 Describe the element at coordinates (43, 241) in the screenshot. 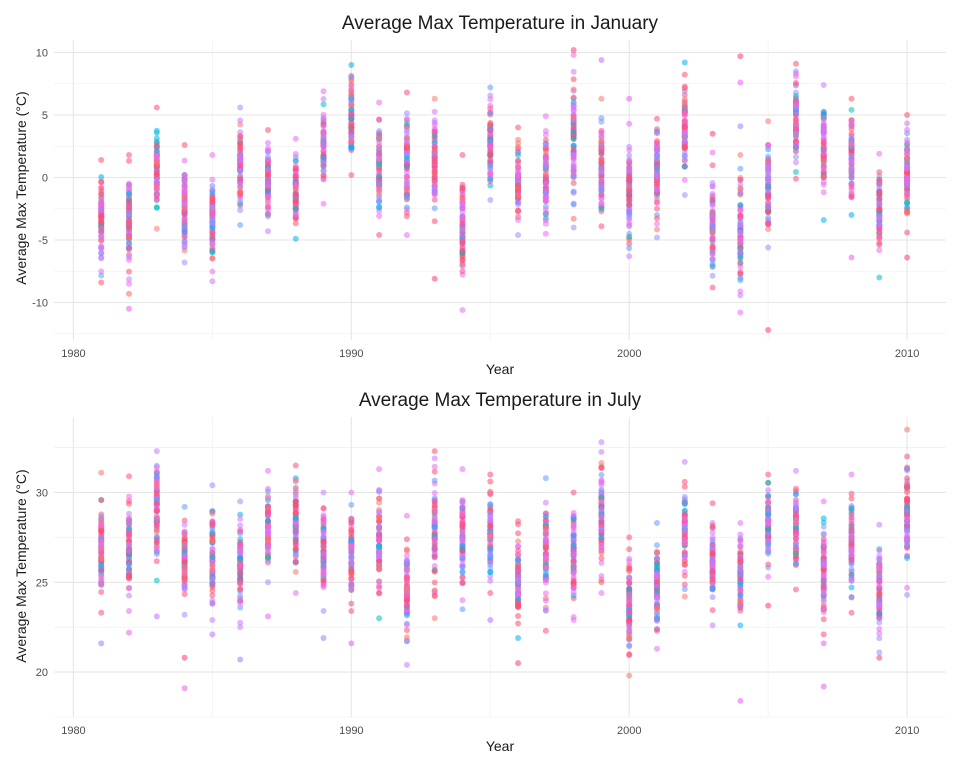

I see `y-tick-label: -5` at that location.